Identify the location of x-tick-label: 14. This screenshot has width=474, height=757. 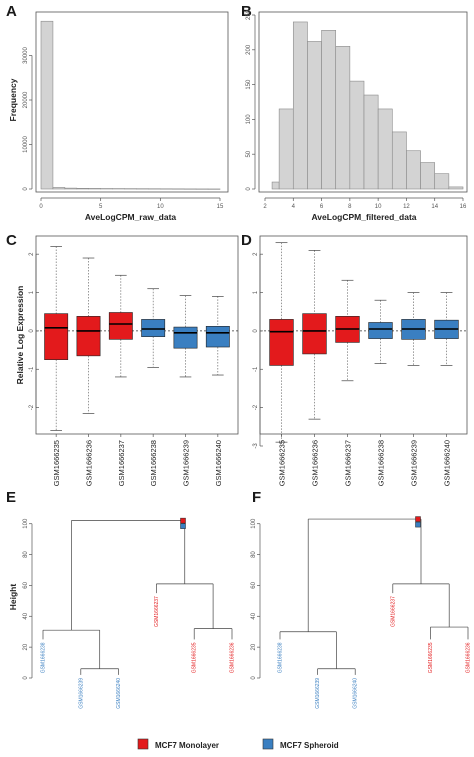
(434, 207).